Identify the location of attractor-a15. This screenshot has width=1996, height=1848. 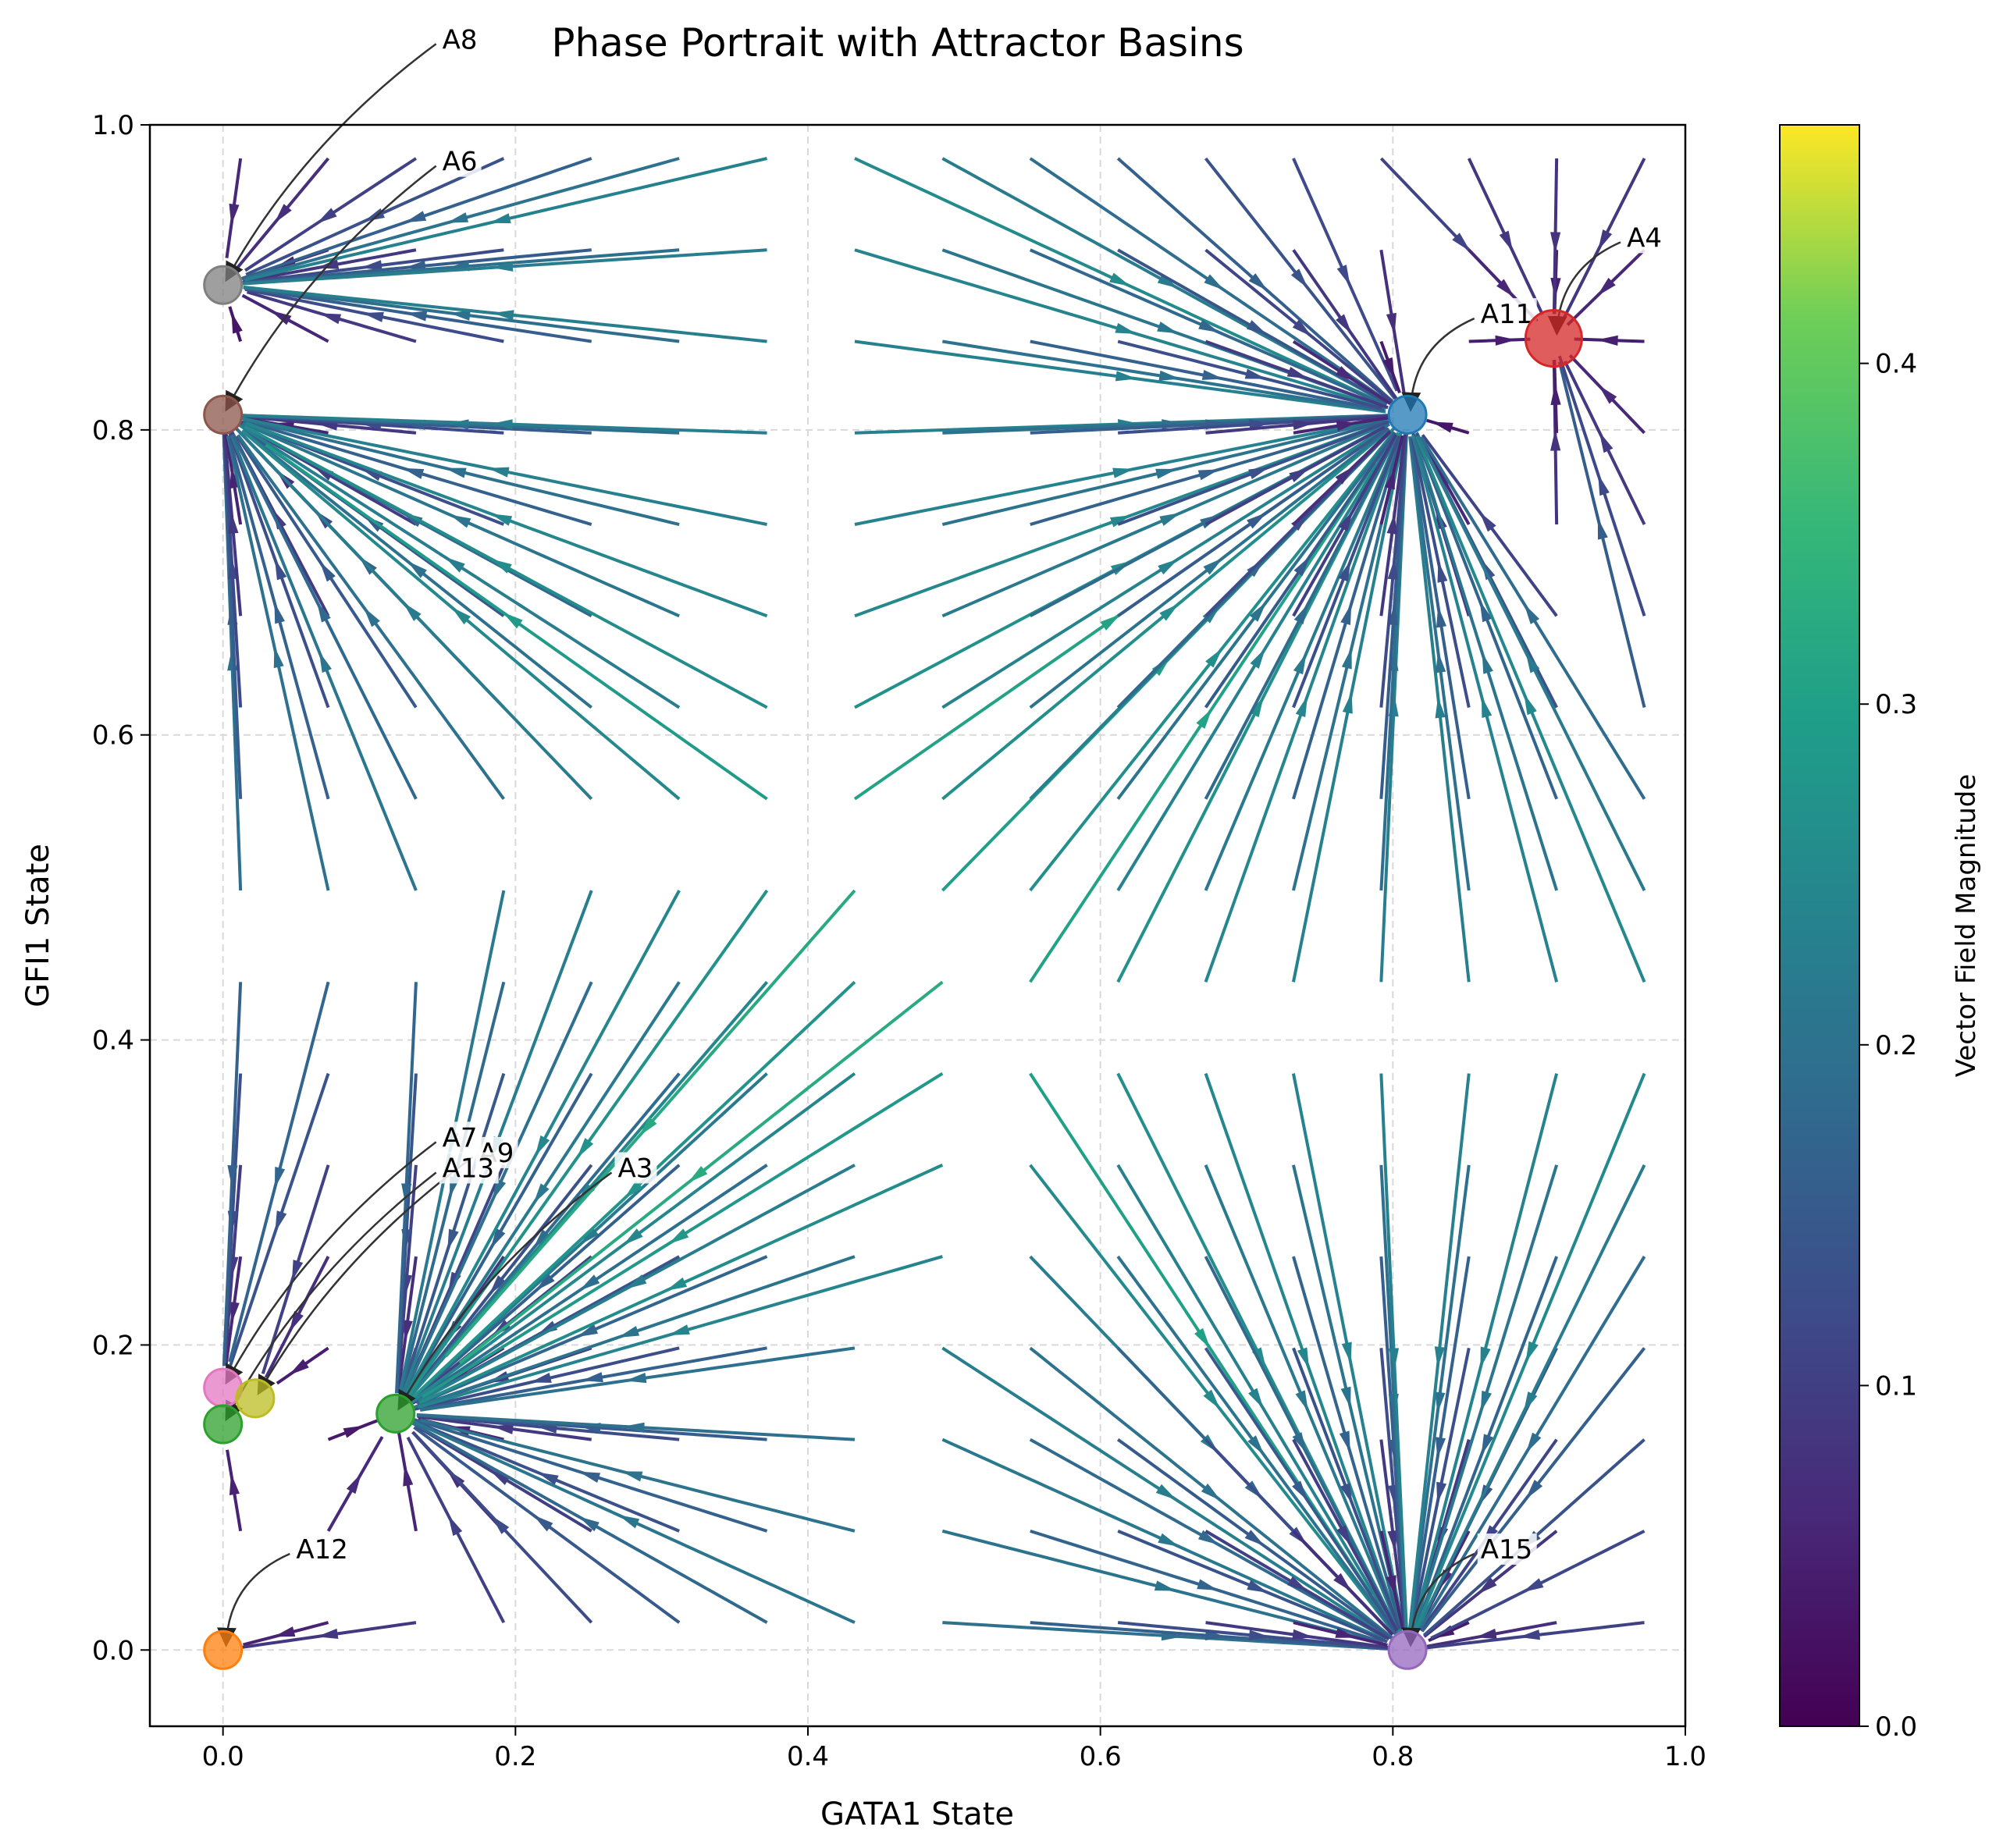
(1407, 1649).